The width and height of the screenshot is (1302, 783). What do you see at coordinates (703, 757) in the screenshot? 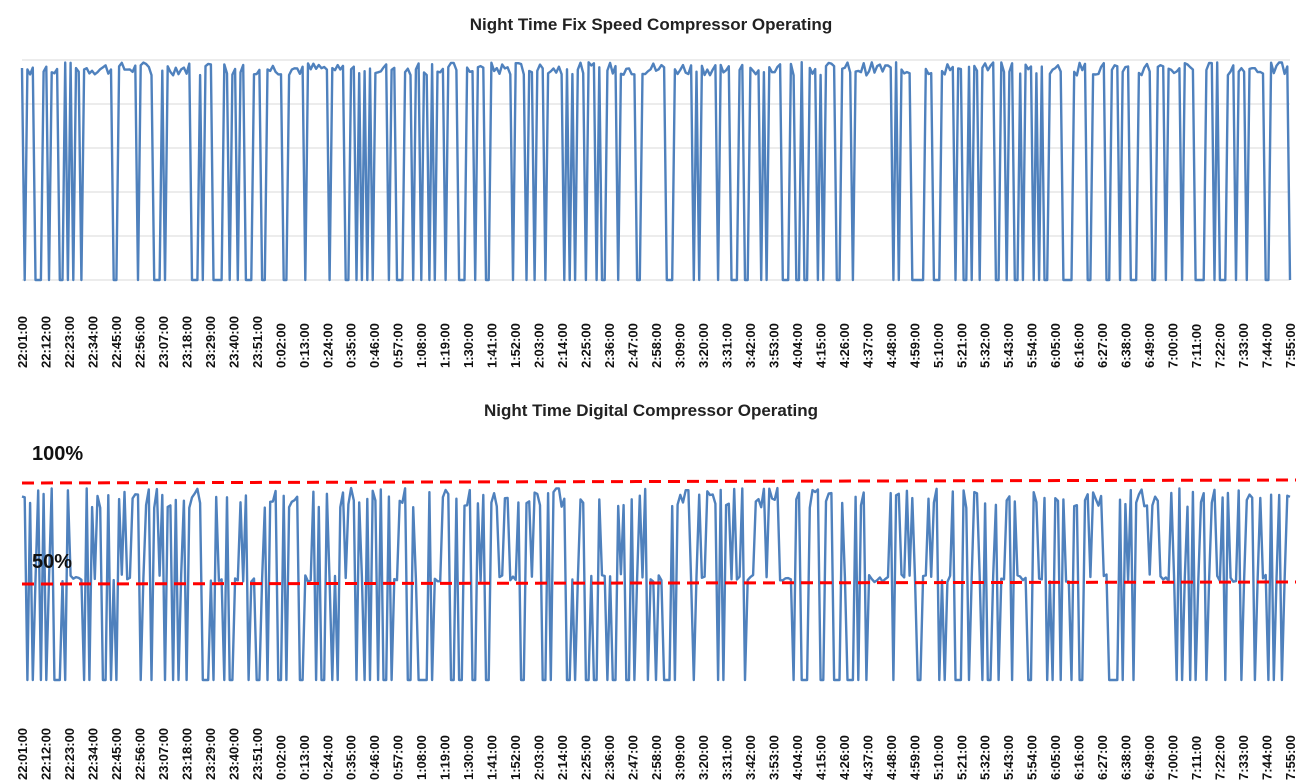
I see `x-tick-label: 3:20:00` at bounding box center [703, 757].